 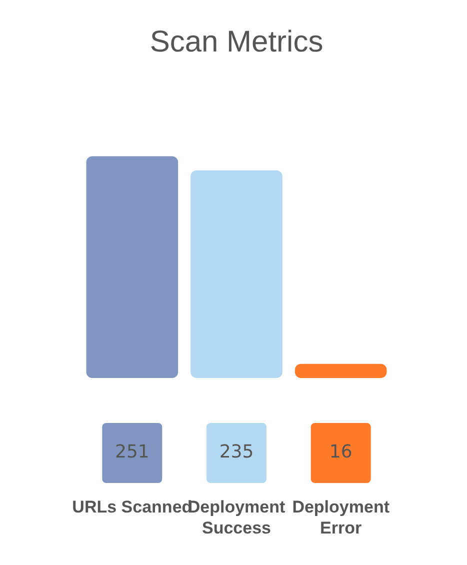 What do you see at coordinates (341, 518) in the screenshot?
I see `x-tick-label: Deployment Error` at bounding box center [341, 518].